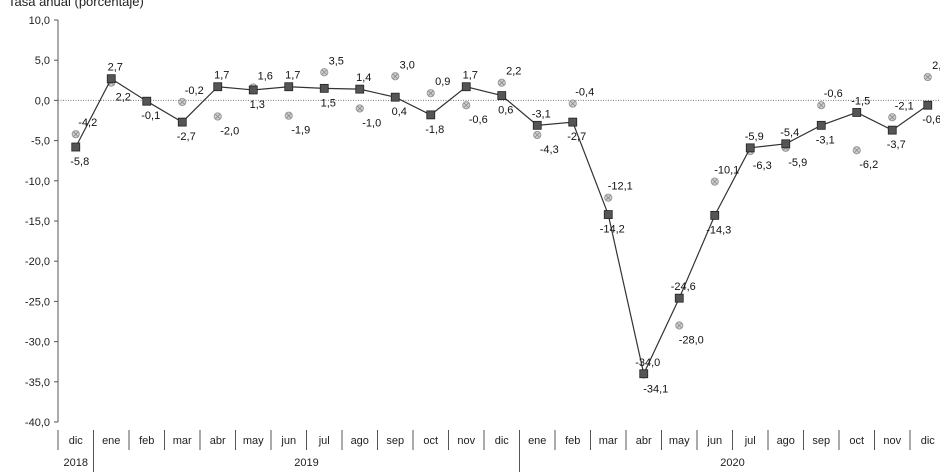 Image resolution: width=940 pixels, height=473 pixels. Describe the element at coordinates (265, 77) in the screenshot. I see `secondary-data-label: 1,6` at that location.